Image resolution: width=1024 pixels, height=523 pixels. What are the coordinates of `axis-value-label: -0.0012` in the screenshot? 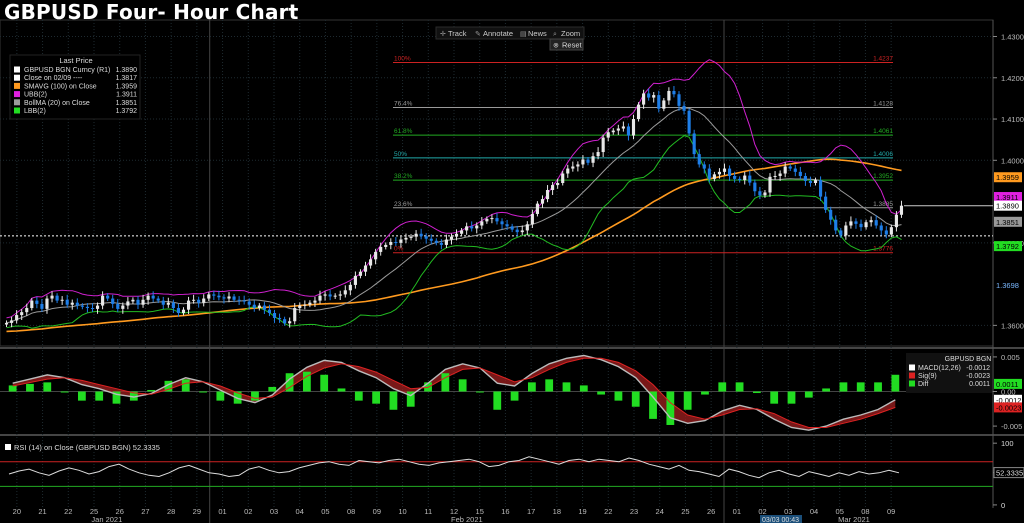 It's located at (1008, 399).